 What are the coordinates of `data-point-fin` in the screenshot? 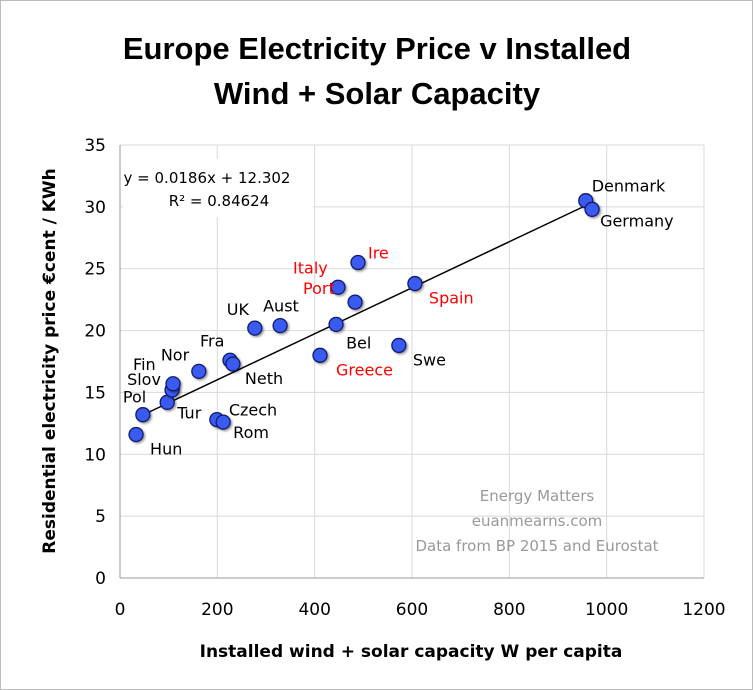 It's located at (173, 384).